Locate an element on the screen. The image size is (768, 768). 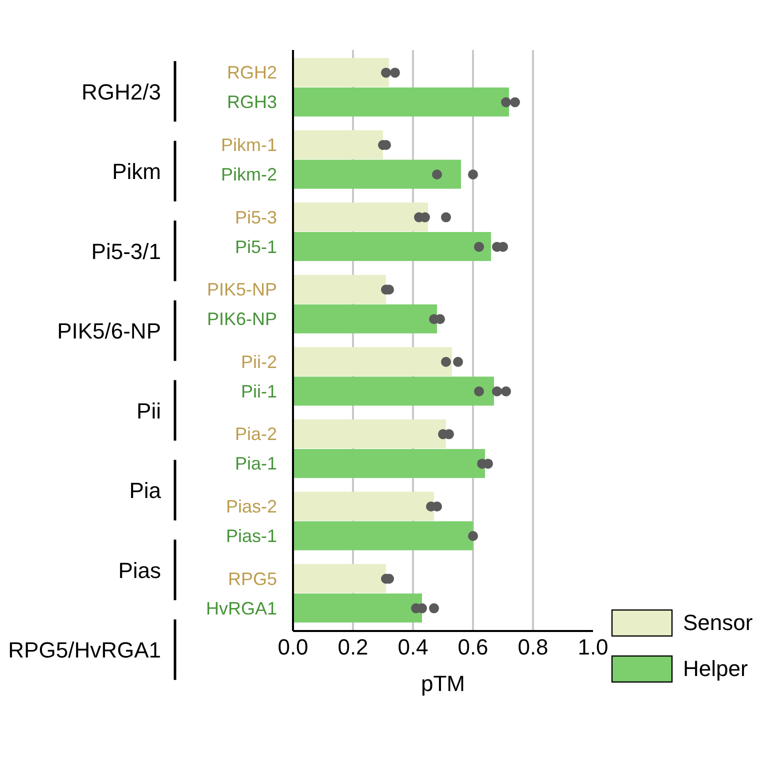
y-tick-label: Pia-1 is located at coordinates (255, 464).